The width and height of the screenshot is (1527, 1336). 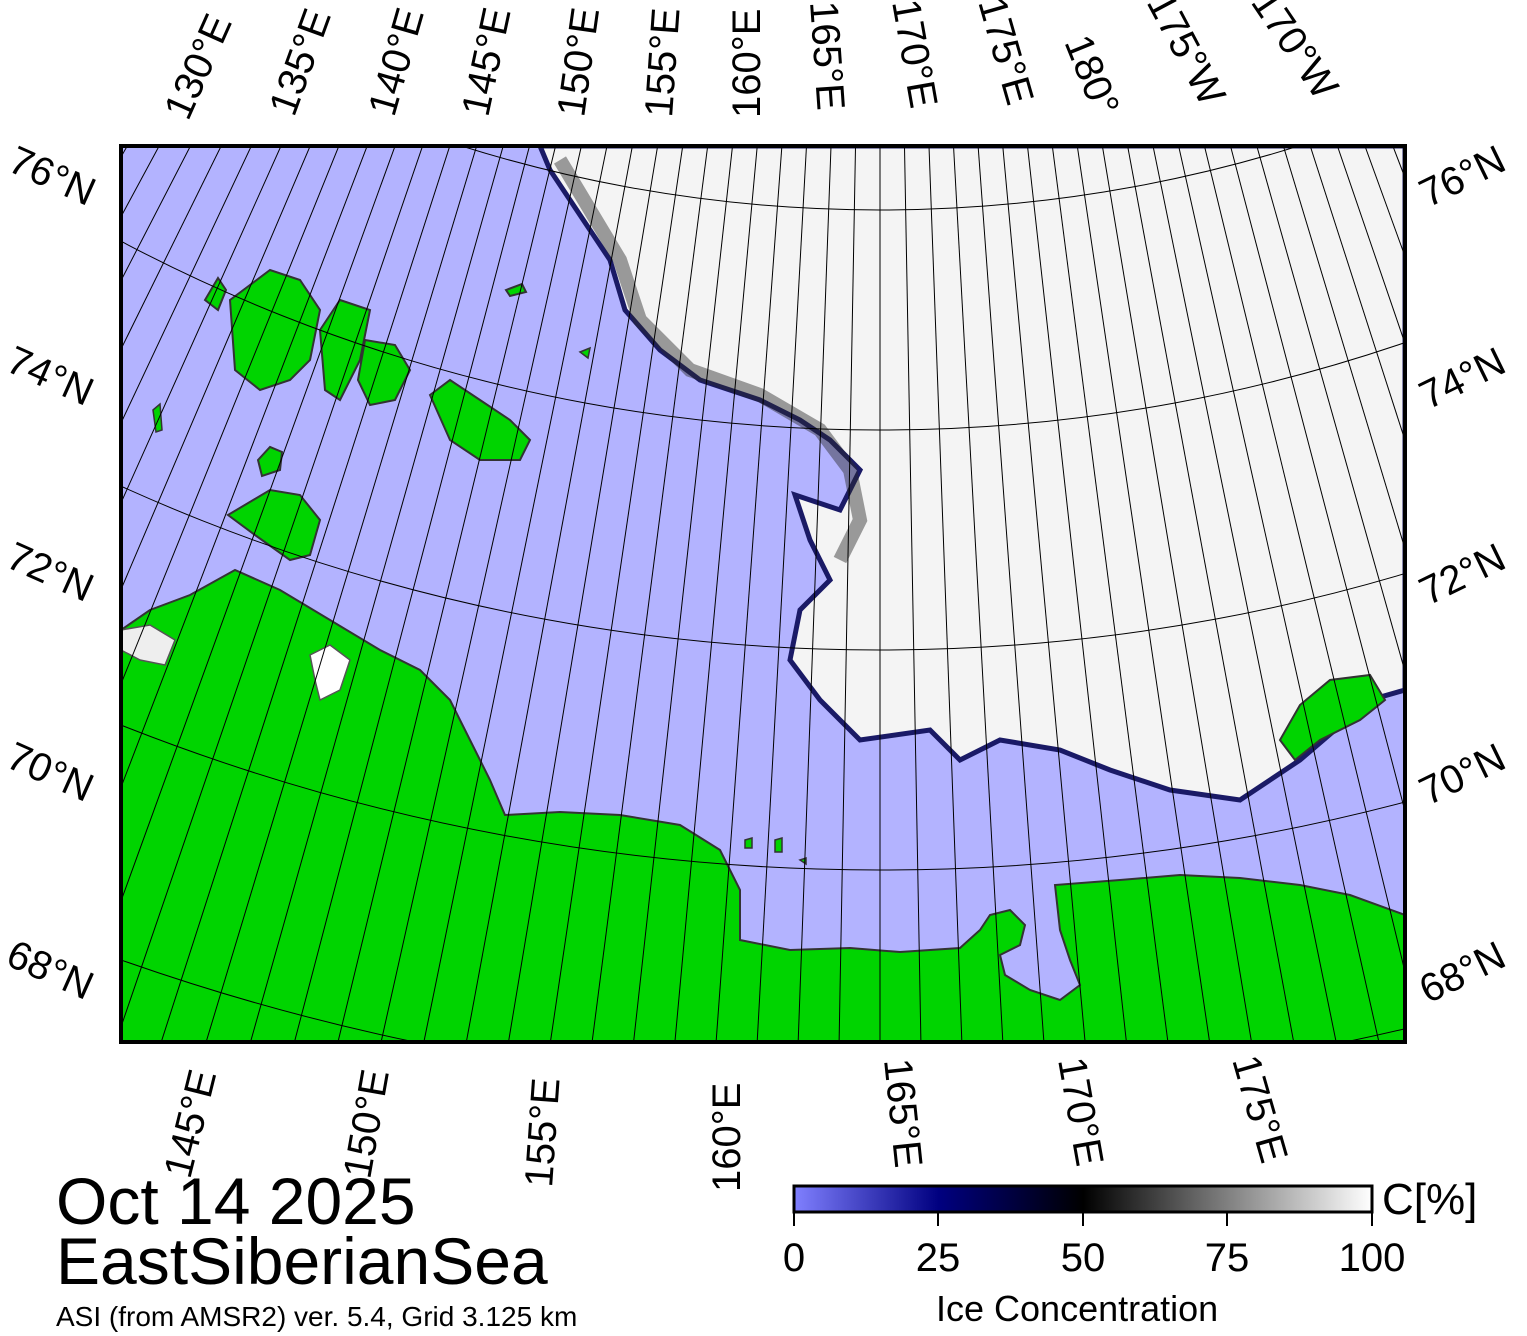 I want to click on small-island-center, so click(x=585, y=353).